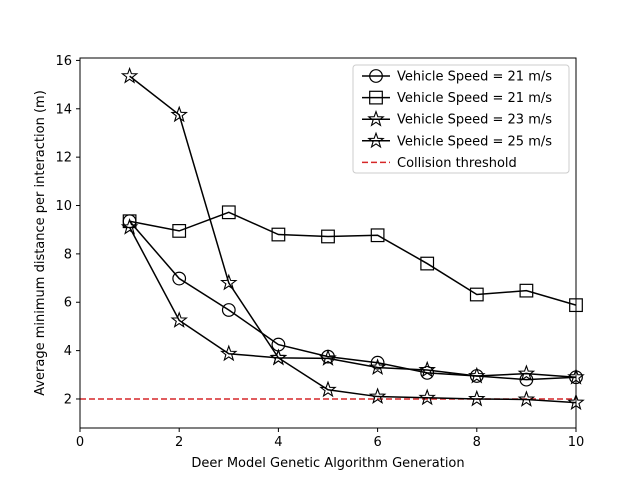  I want to click on legend-label: Vehicle Speed = 25 m/s, so click(474, 141).